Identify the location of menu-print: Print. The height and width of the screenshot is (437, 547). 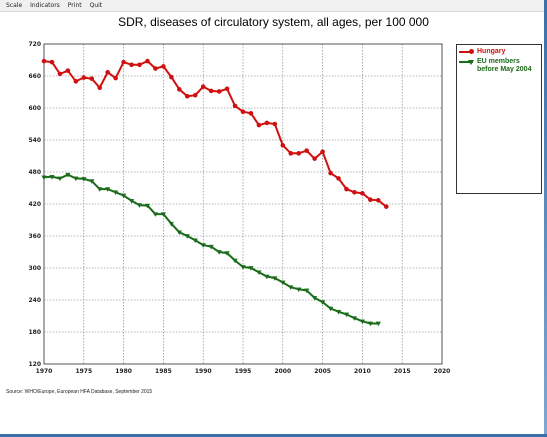
(74, 5).